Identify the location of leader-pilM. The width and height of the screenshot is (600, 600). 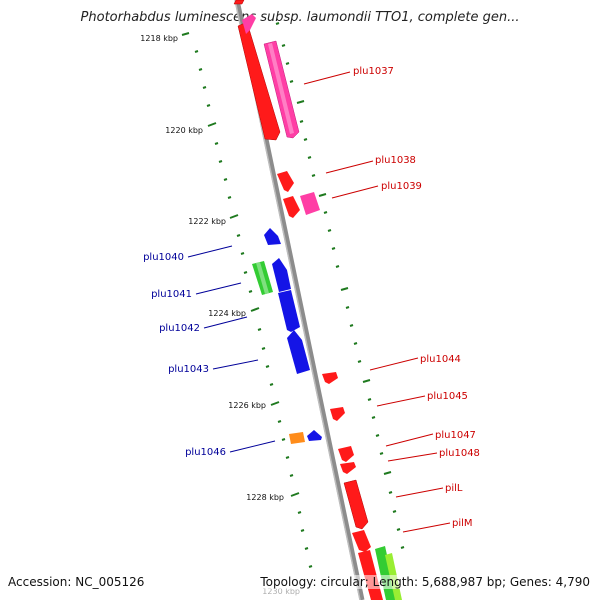
(426, 527).